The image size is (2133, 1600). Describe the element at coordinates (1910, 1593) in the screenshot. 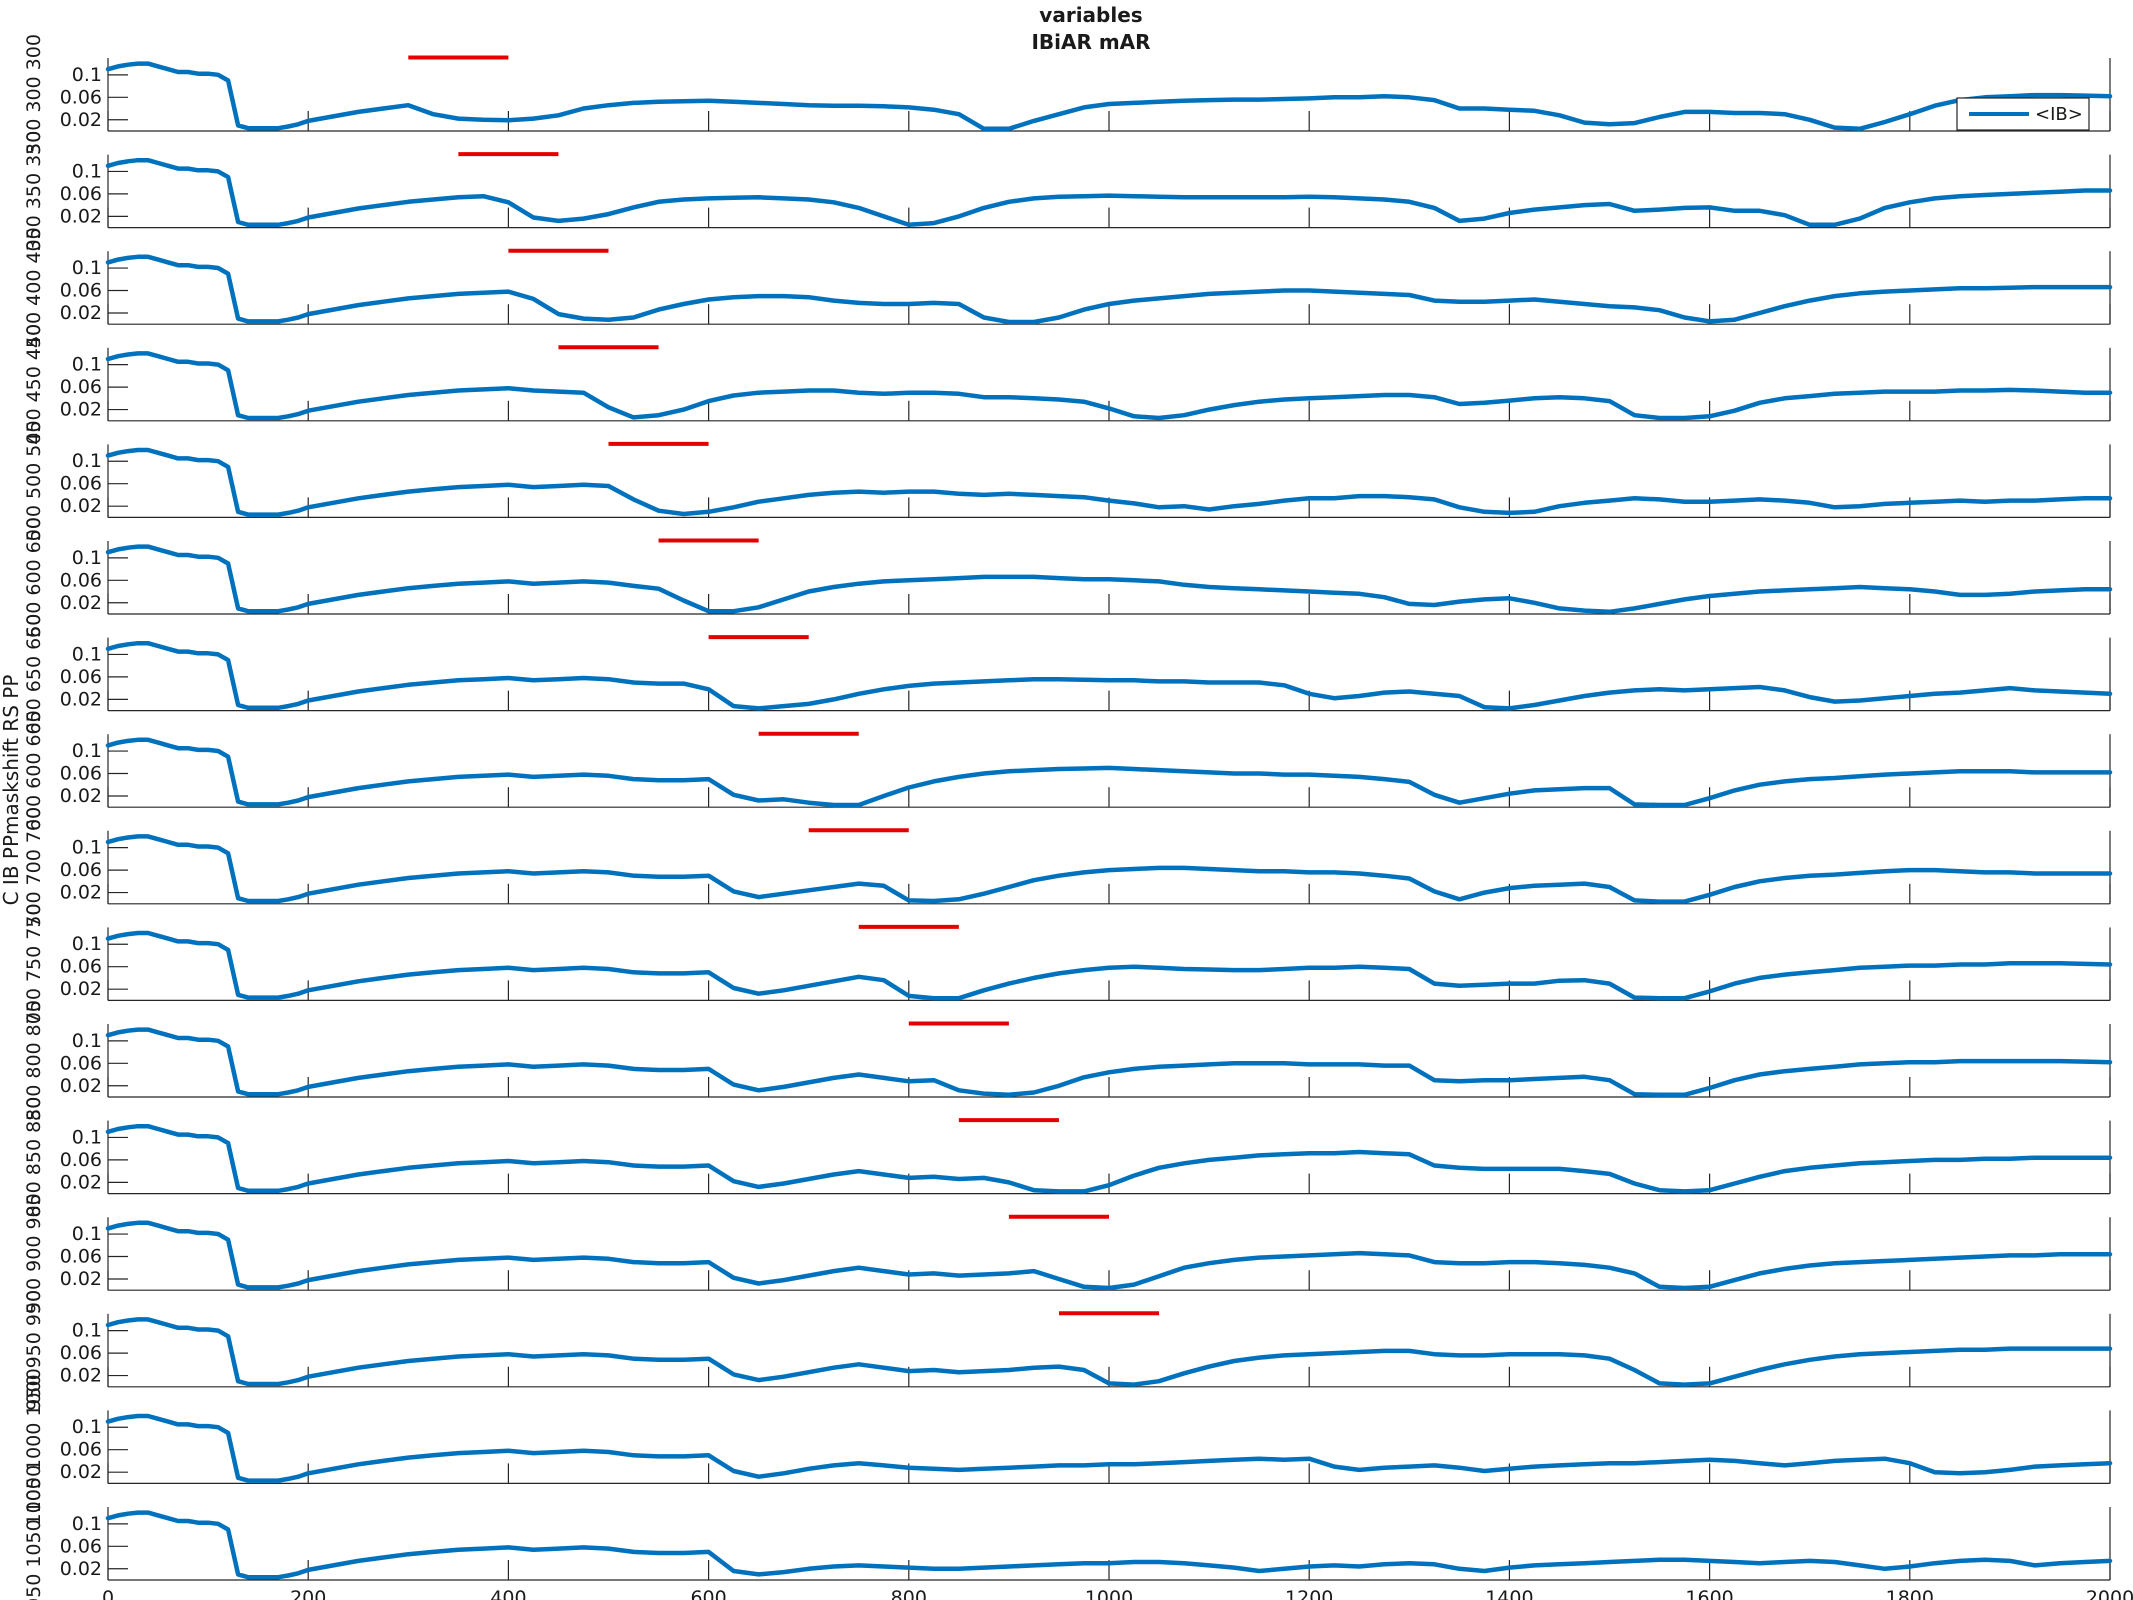

I see `x-tick-label: 1800` at that location.